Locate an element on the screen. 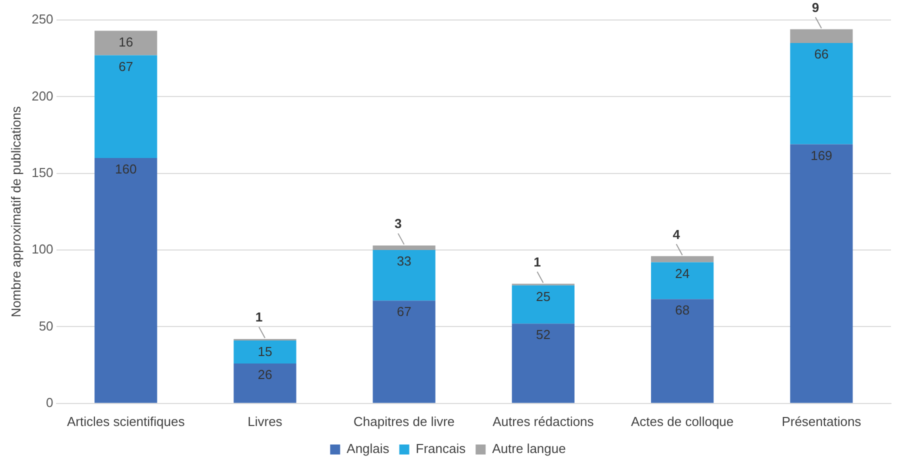 This screenshot has width=901, height=466. legend-label: Autre langue is located at coordinates (529, 448).